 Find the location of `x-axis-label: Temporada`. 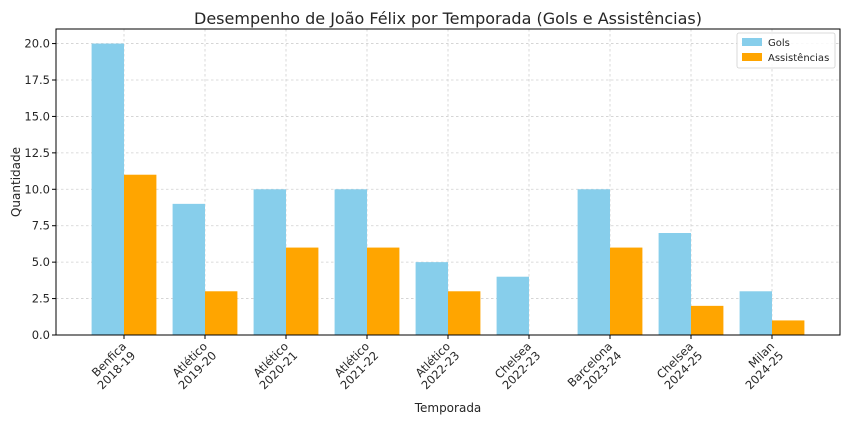

x-axis-label: Temporada is located at coordinates (448, 408).